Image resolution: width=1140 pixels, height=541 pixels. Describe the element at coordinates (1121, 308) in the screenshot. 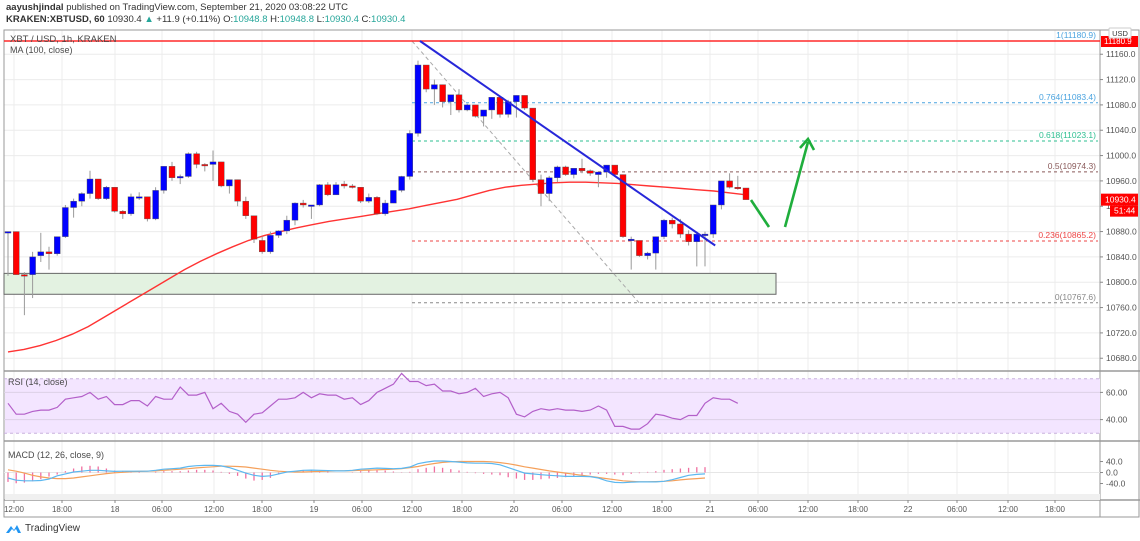

I see `svg-text: 10760.0` at that location.